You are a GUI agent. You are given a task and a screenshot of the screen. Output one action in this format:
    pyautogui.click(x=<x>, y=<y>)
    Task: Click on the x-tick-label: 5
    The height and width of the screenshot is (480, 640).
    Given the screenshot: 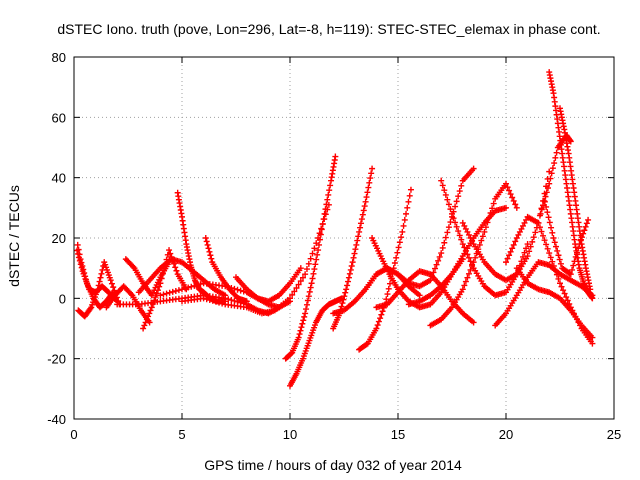 What is the action you would take?
    pyautogui.click(x=181, y=434)
    